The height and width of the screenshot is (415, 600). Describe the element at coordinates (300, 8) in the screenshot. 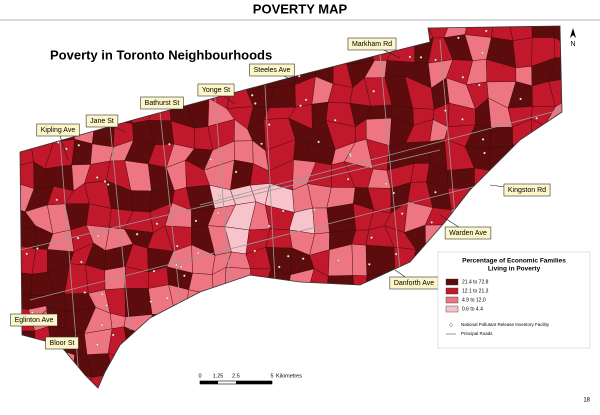

I see `page-title: POVERTY MAP` at that location.